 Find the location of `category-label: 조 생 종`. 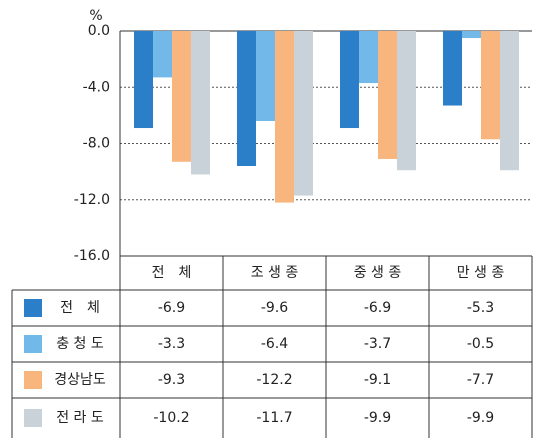

category-label: 조 생 종 is located at coordinates (275, 273).